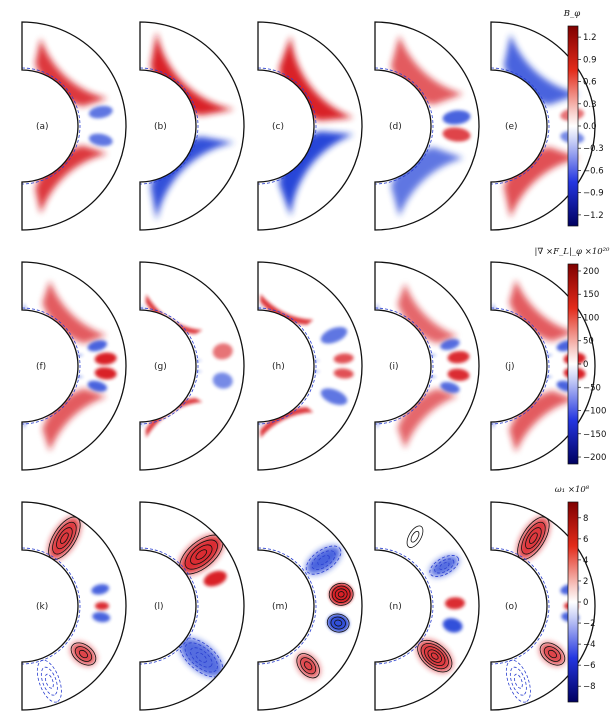 This screenshot has height=717, width=615. What do you see at coordinates (192, 126) in the screenshot?
I see `panel-b: (b)` at bounding box center [192, 126].